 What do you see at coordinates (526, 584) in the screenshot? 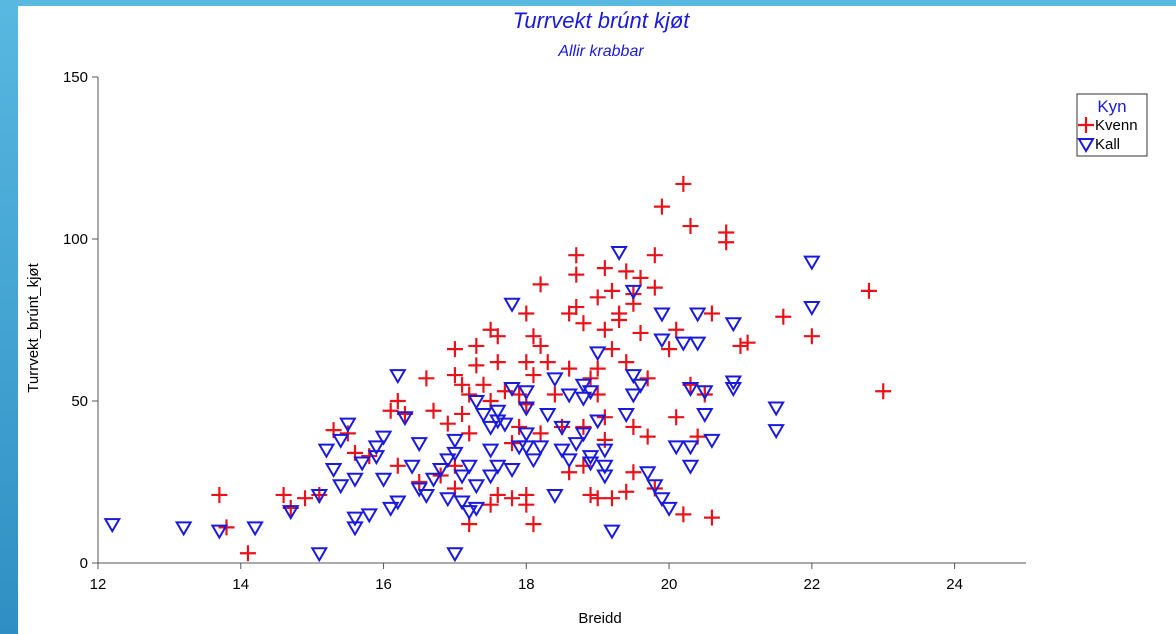
I see `x-tick-label: 18` at bounding box center [526, 584].